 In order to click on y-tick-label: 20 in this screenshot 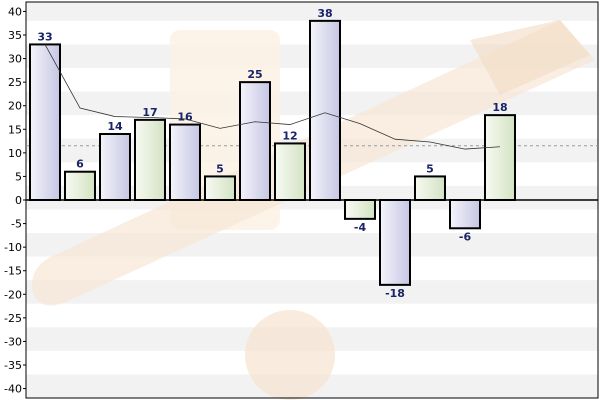, I will do `click(15, 106)`.